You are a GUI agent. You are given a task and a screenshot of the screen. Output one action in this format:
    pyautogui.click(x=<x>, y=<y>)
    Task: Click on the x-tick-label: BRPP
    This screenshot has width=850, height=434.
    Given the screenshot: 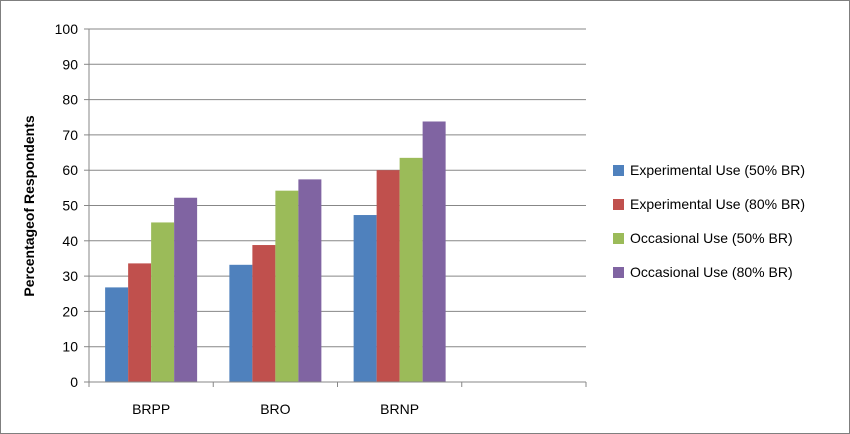 What is the action you would take?
    pyautogui.click(x=151, y=409)
    